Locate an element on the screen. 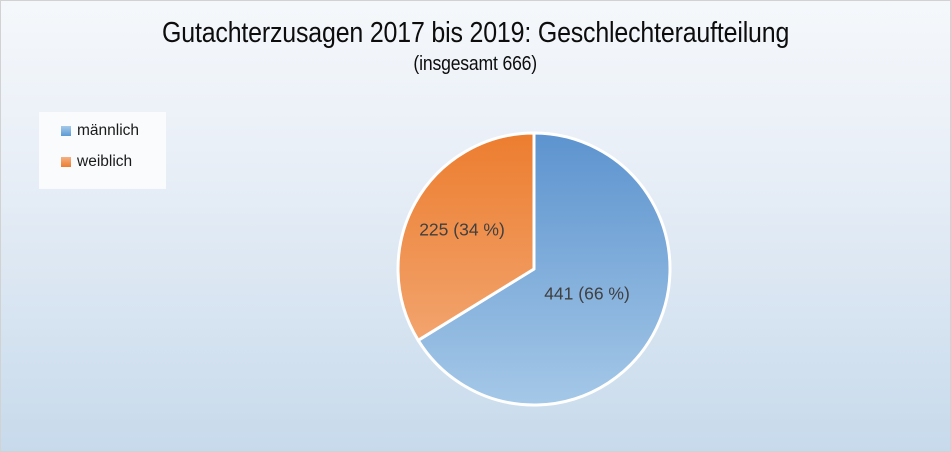  pie-slice-weiblich is located at coordinates (466, 236).